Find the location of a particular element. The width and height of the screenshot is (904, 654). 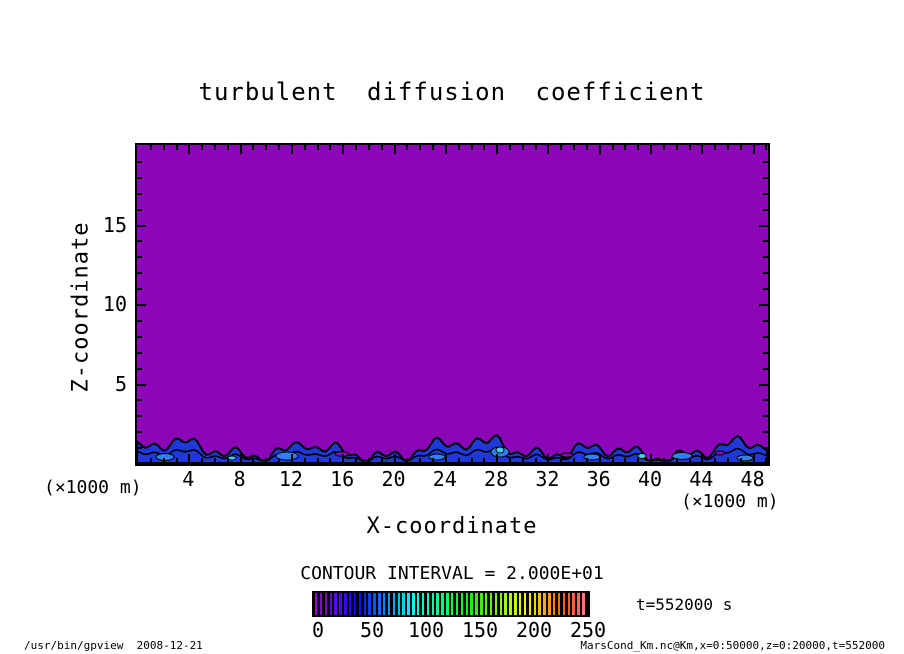

z-axis-title: Z-coordinate is located at coordinates (81, 307).